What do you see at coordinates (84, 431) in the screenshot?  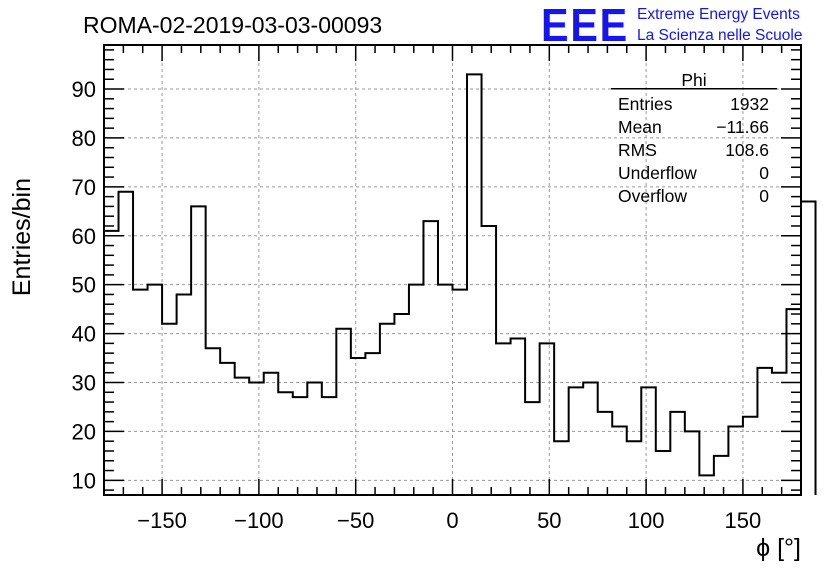 I see `y-tick-label: 20` at bounding box center [84, 431].